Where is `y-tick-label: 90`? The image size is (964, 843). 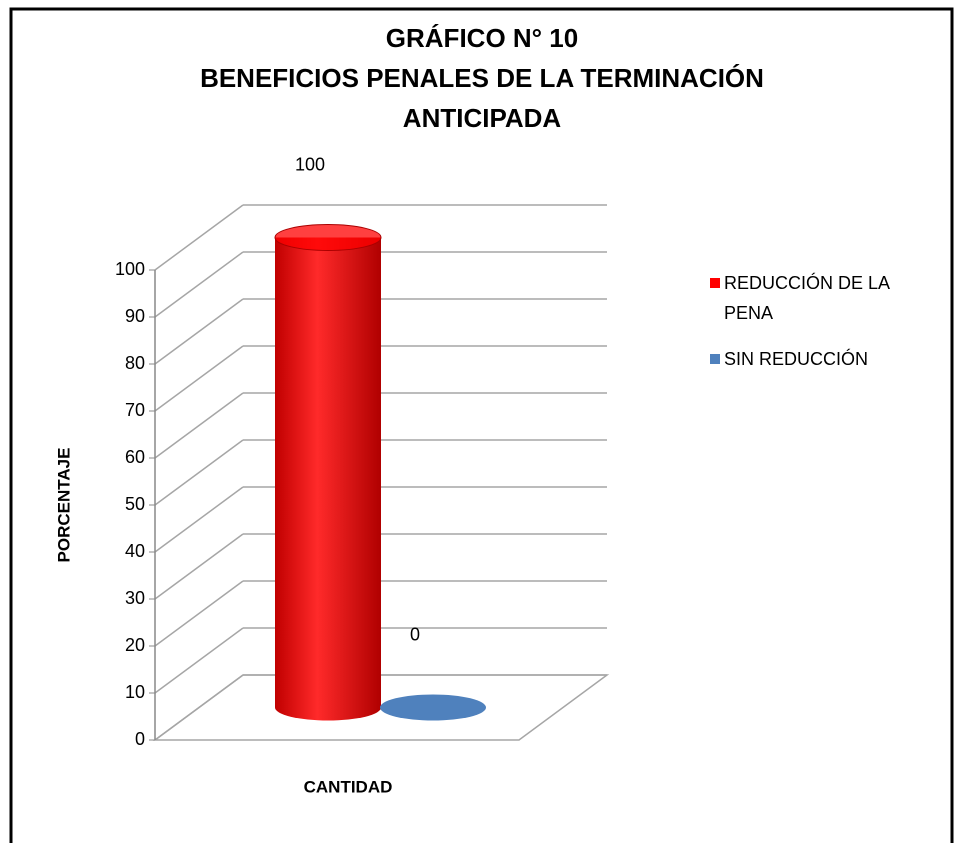
y-tick-label: 90 is located at coordinates (135, 316).